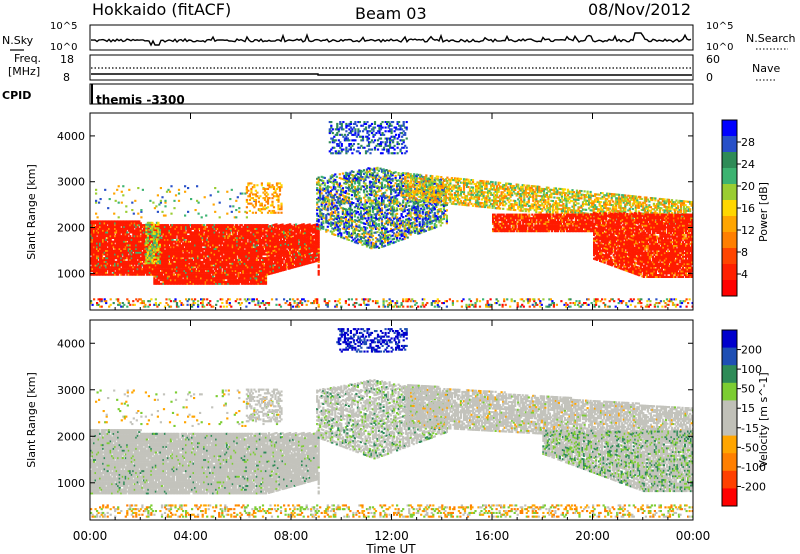 The height and width of the screenshot is (554, 800). I want to click on nsky-panel: N.Sky 10^5 10^0 10^5 10^0 N.Search, so click(399, 37).